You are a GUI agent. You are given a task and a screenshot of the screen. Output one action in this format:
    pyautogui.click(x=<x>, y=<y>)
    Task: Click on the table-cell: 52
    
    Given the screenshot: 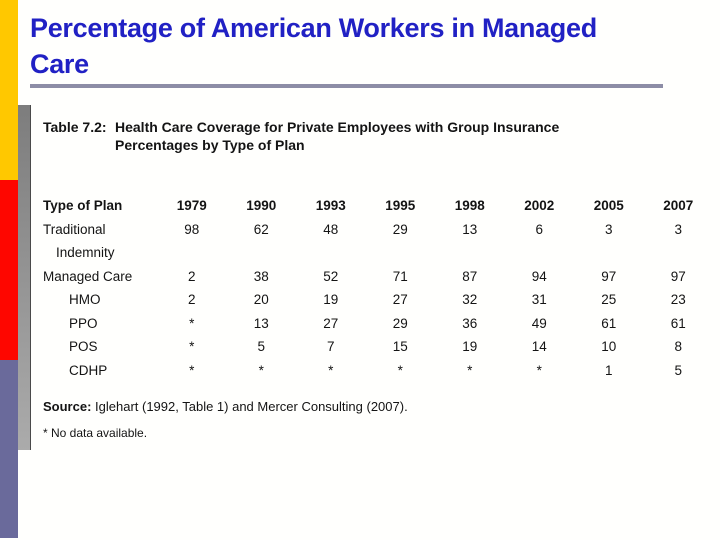 What is the action you would take?
    pyautogui.click(x=331, y=276)
    